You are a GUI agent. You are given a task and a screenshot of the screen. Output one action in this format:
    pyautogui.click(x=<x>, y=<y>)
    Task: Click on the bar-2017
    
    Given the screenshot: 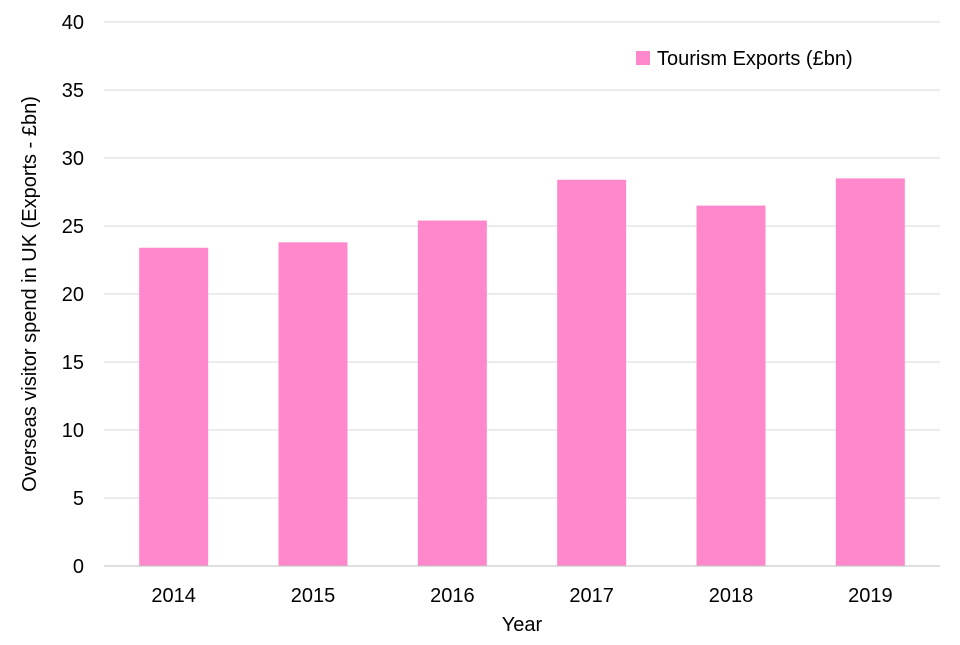 What is the action you would take?
    pyautogui.click(x=592, y=372)
    